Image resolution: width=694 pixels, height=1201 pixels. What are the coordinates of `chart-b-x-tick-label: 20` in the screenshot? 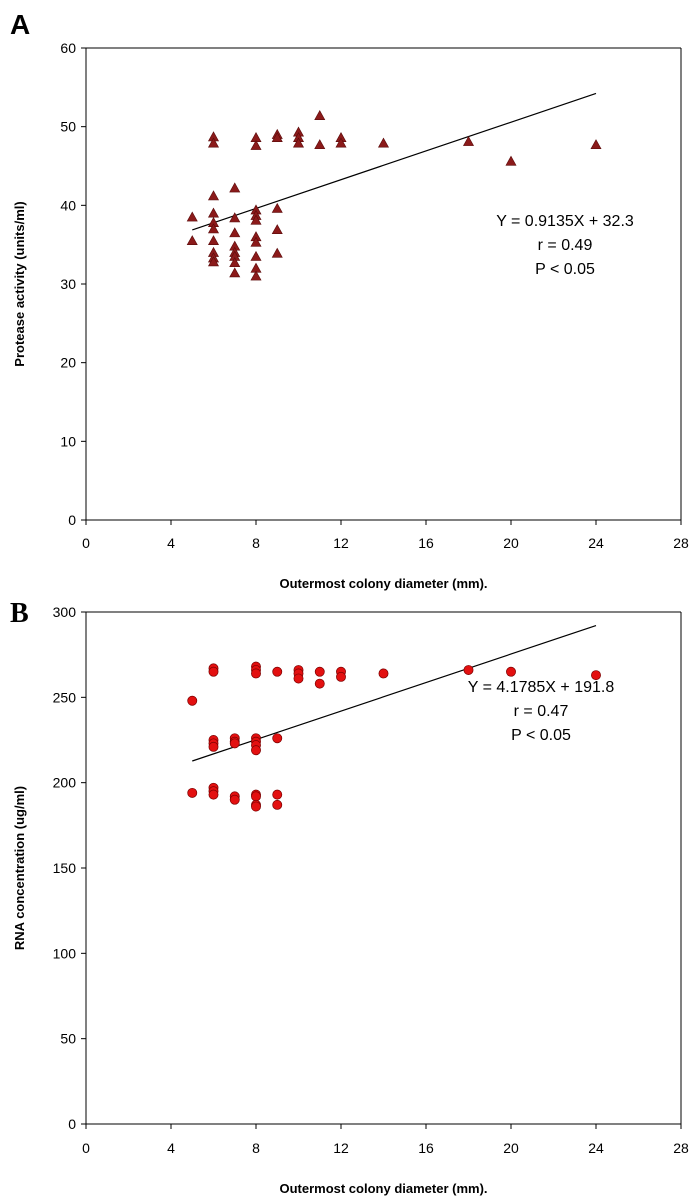 It's located at (511, 1148).